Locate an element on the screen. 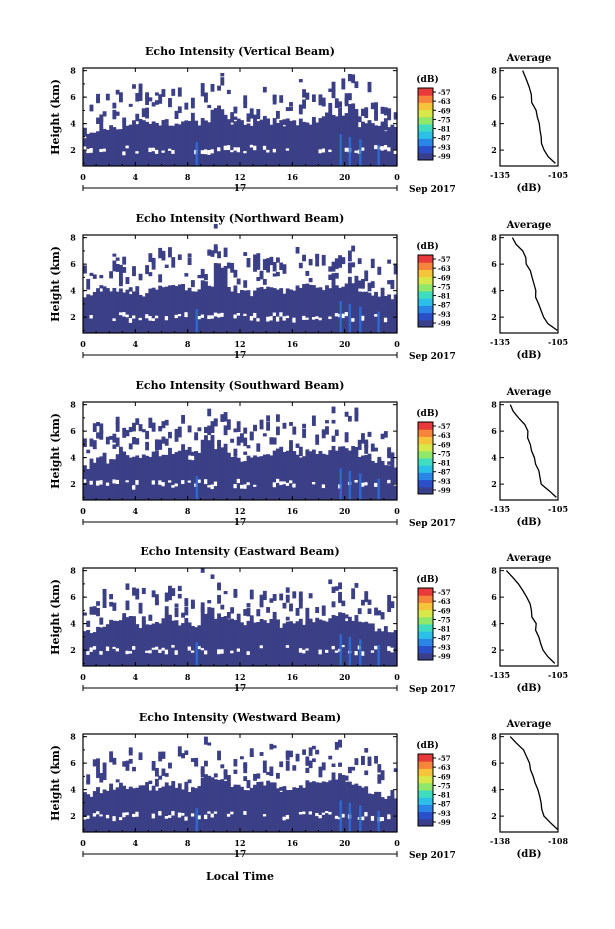  colorbar-tick-label: -87 is located at coordinates (444, 138).